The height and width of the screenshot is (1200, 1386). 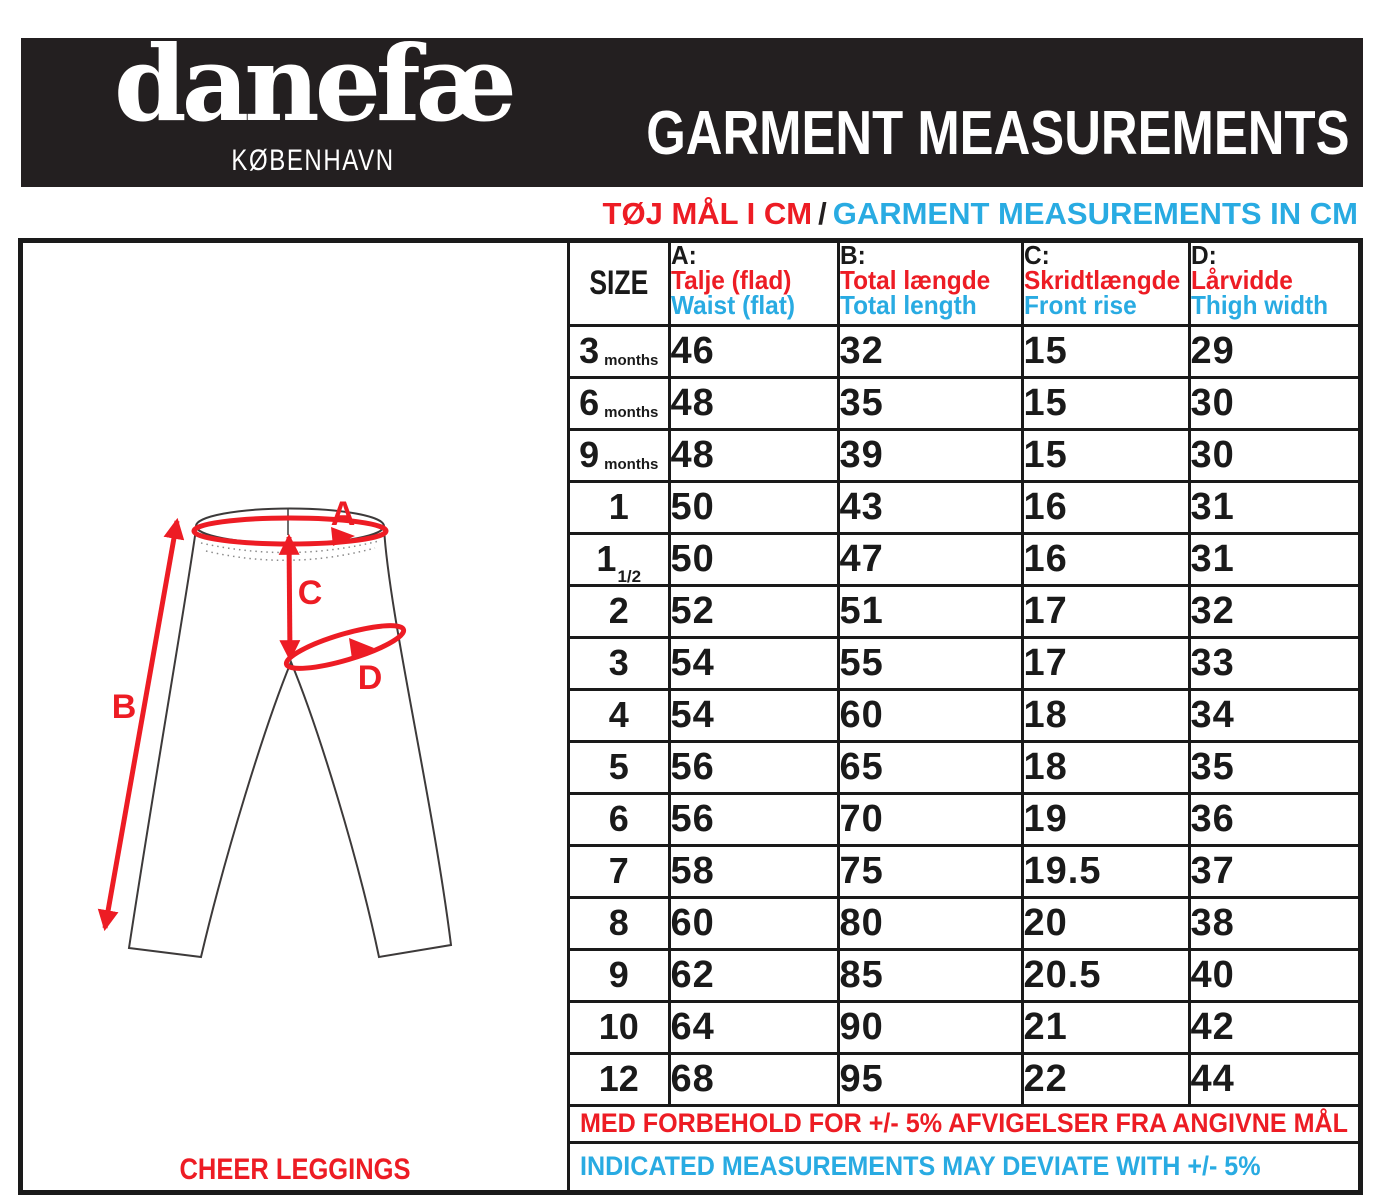 I want to click on label-a: A, so click(x=343, y=514).